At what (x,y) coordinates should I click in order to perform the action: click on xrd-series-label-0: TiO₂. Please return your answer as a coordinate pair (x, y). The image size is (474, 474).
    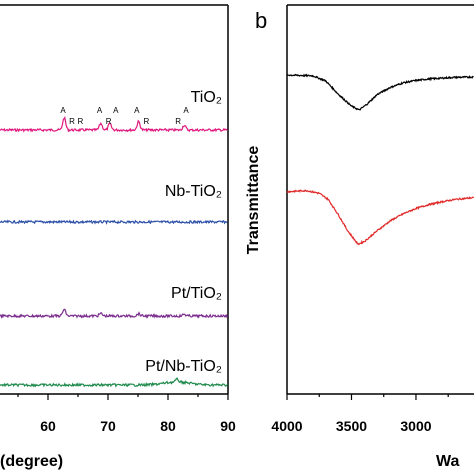
    Looking at the image, I should click on (206, 97).